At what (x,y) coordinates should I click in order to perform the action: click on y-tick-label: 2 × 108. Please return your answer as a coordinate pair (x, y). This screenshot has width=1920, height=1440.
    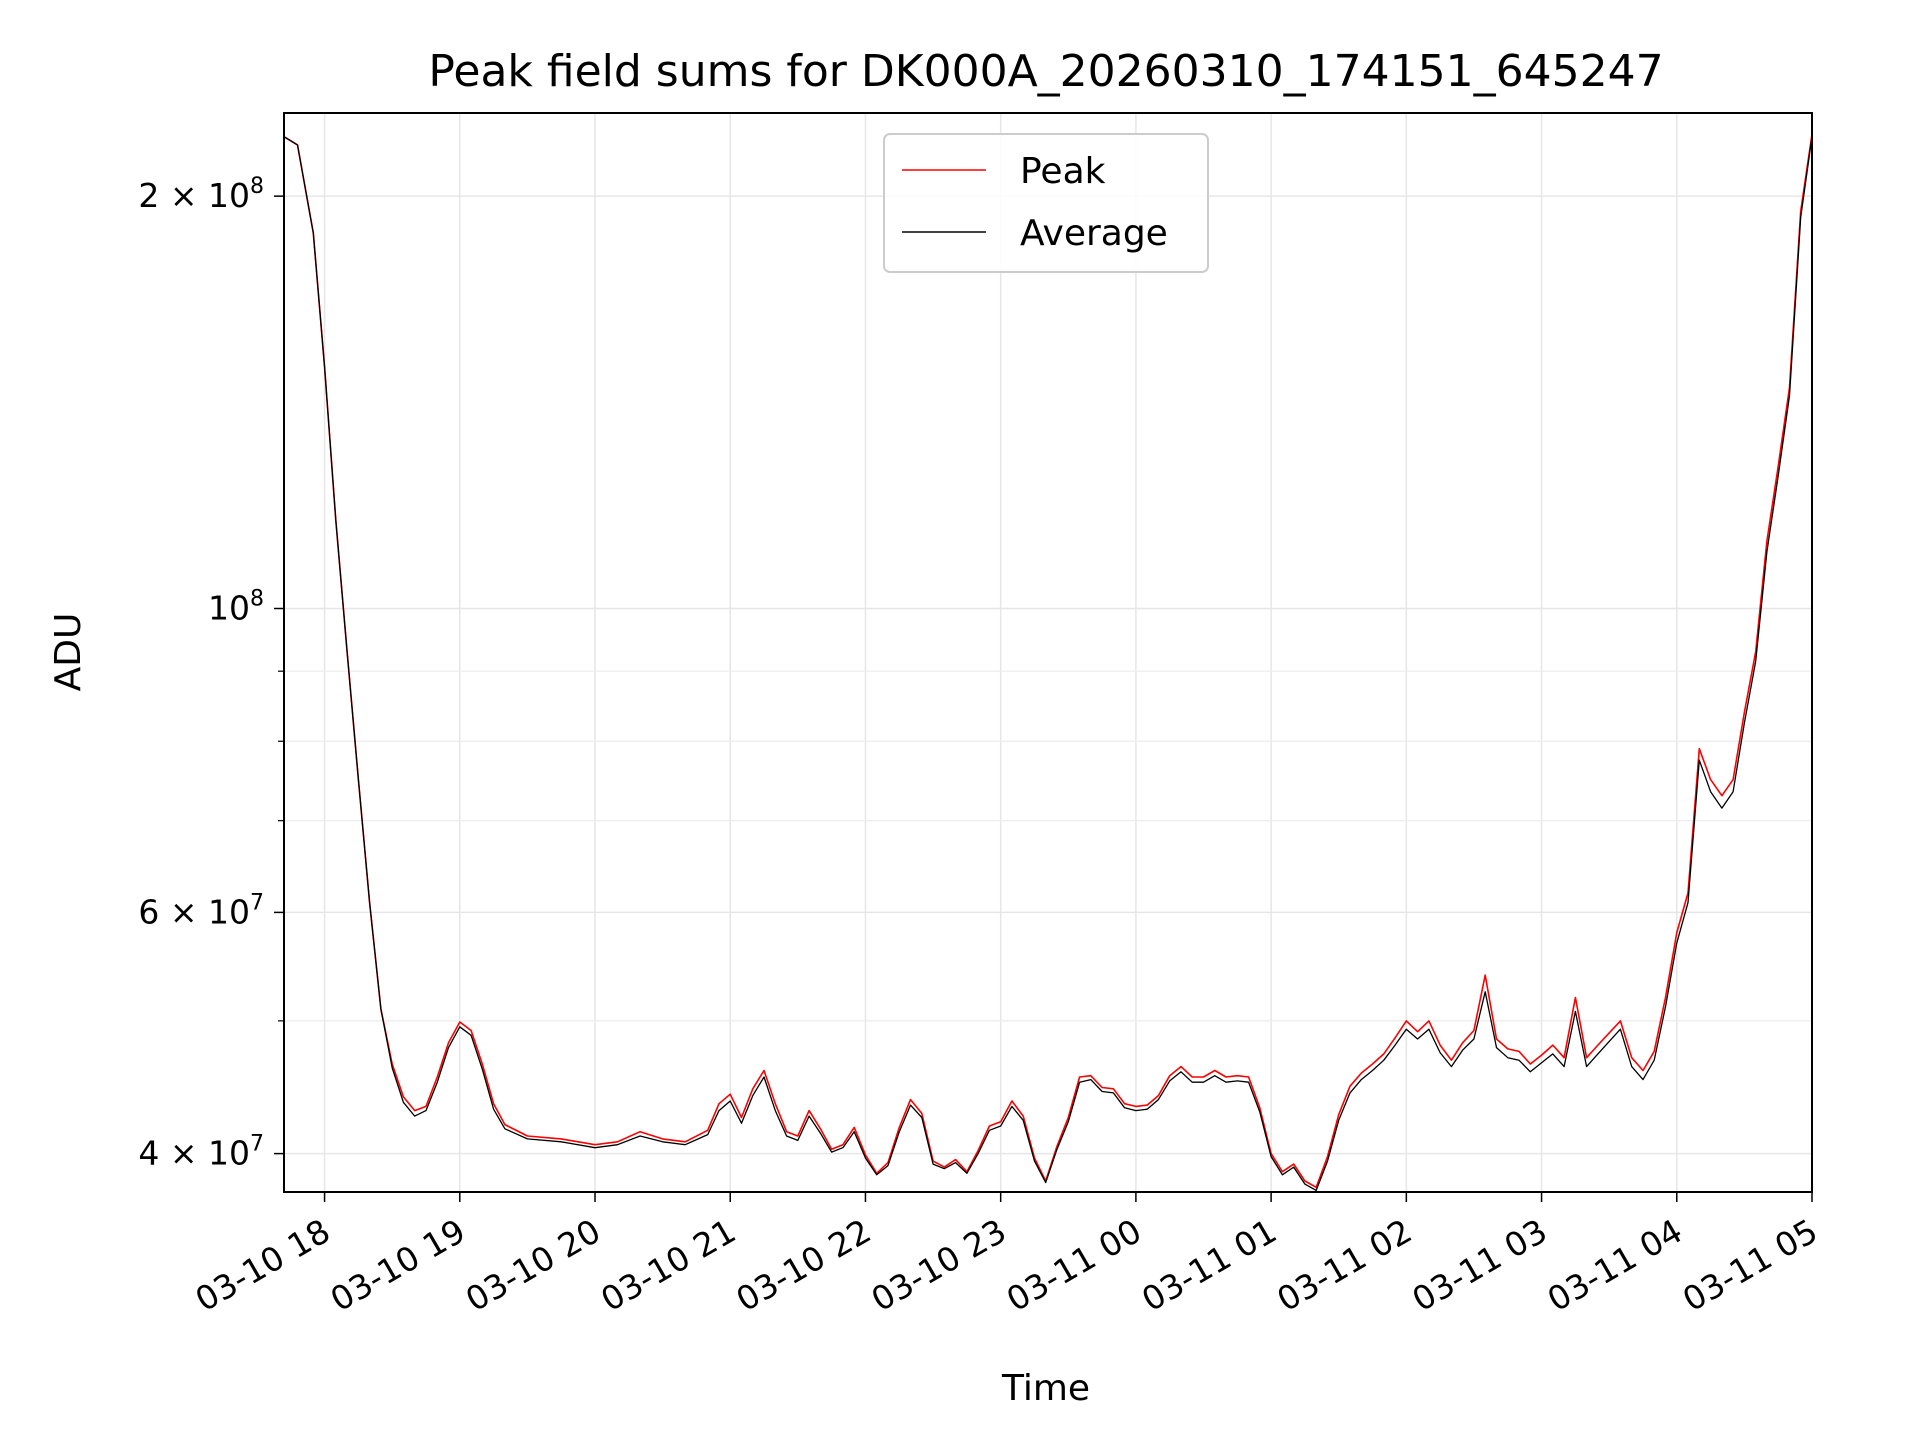
    Looking at the image, I should click on (201, 194).